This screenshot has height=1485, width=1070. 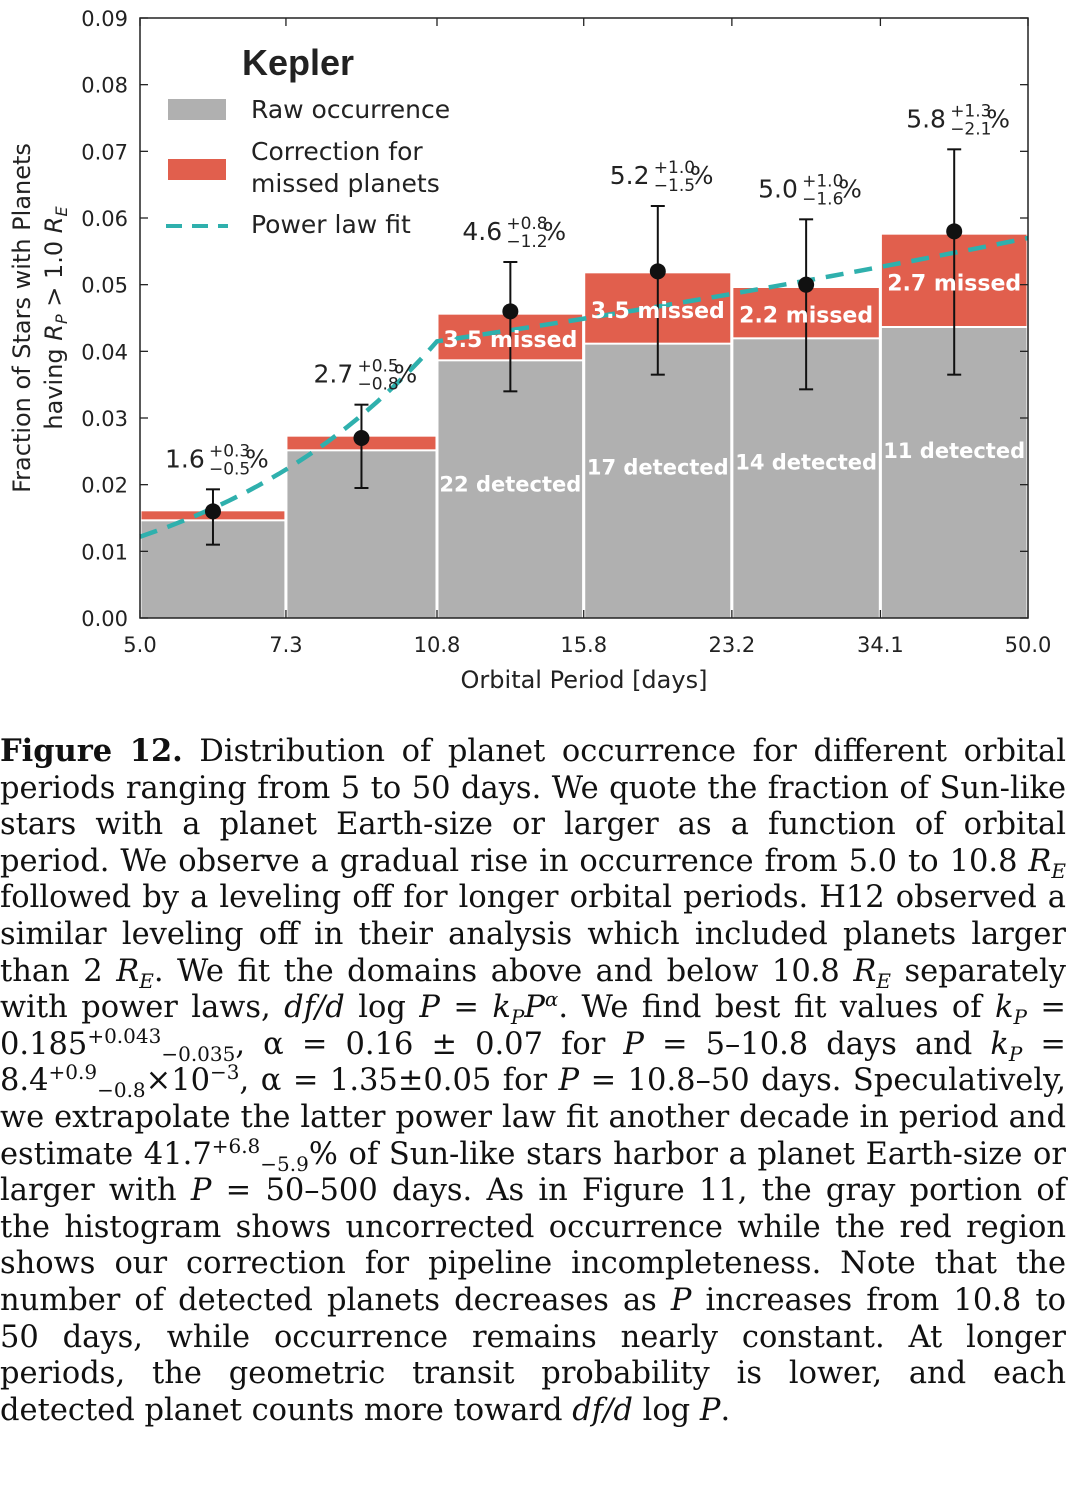 I want to click on y-label-sub: P, so click(x=61, y=319).